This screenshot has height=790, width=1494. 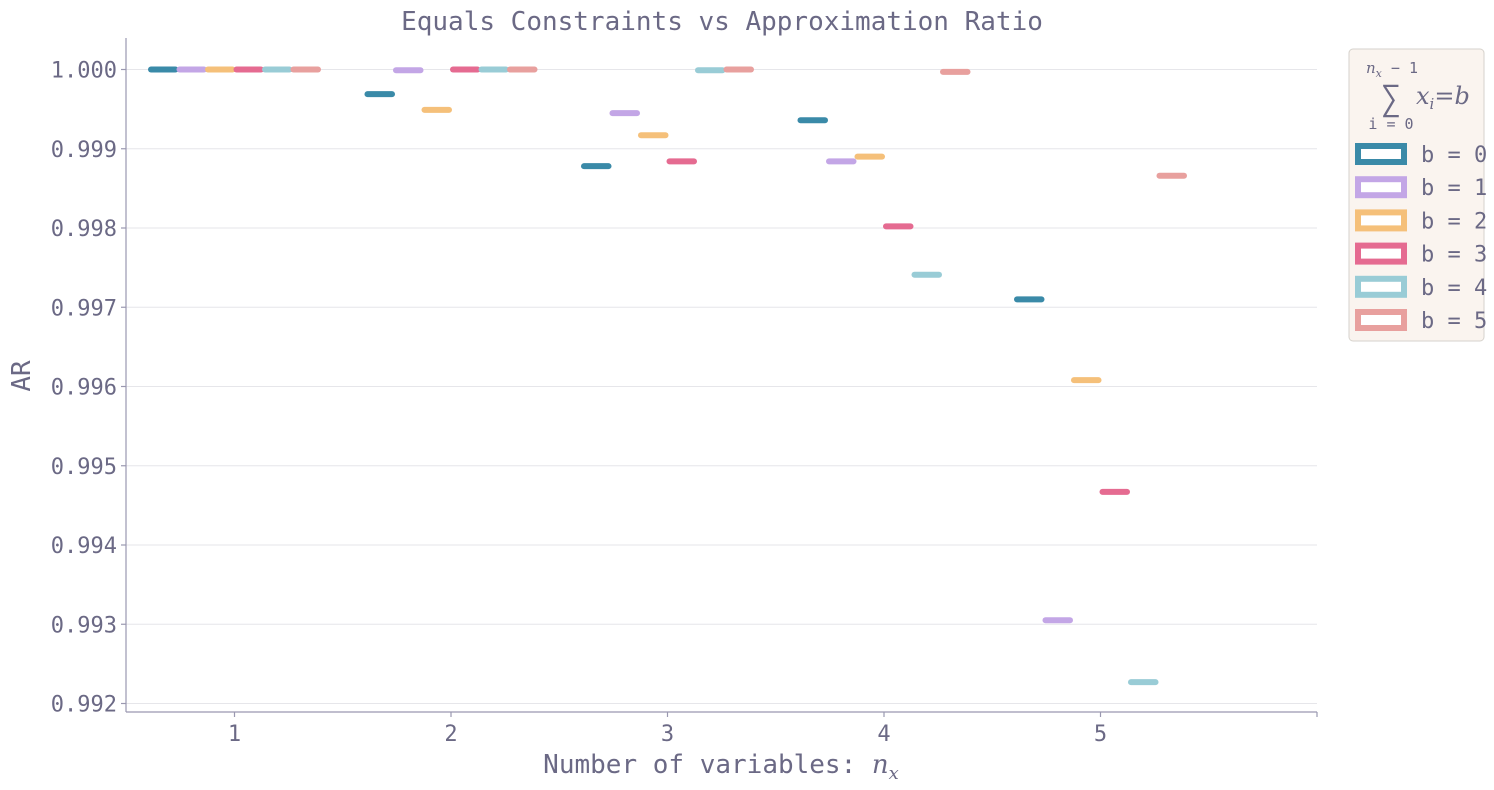 I want to click on legend-label: b = 3, so click(x=1454, y=255).